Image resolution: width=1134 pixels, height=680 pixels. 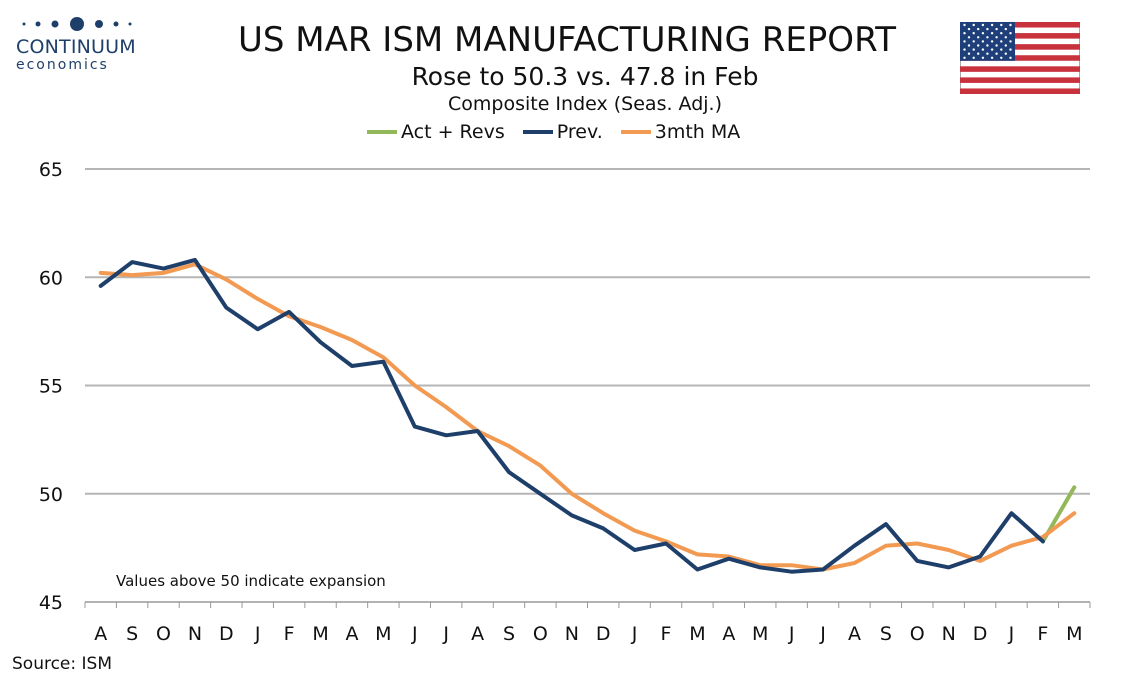 I want to click on logo-word-continuum: CONTINUUM, so click(x=76, y=47).